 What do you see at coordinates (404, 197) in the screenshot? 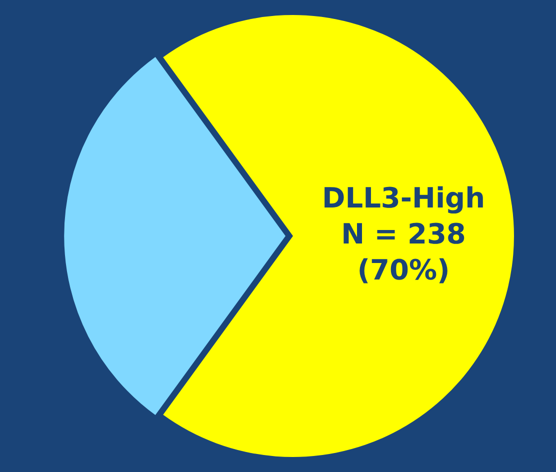
I see `slice-label: DLL3-High` at bounding box center [404, 197].